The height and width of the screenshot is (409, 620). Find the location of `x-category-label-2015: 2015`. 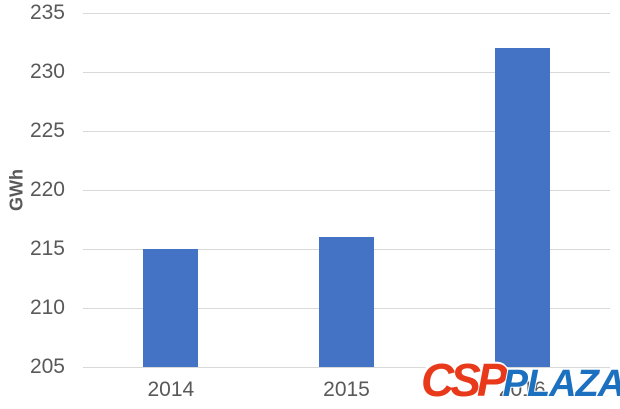

x-category-label-2015: 2015 is located at coordinates (346, 389).